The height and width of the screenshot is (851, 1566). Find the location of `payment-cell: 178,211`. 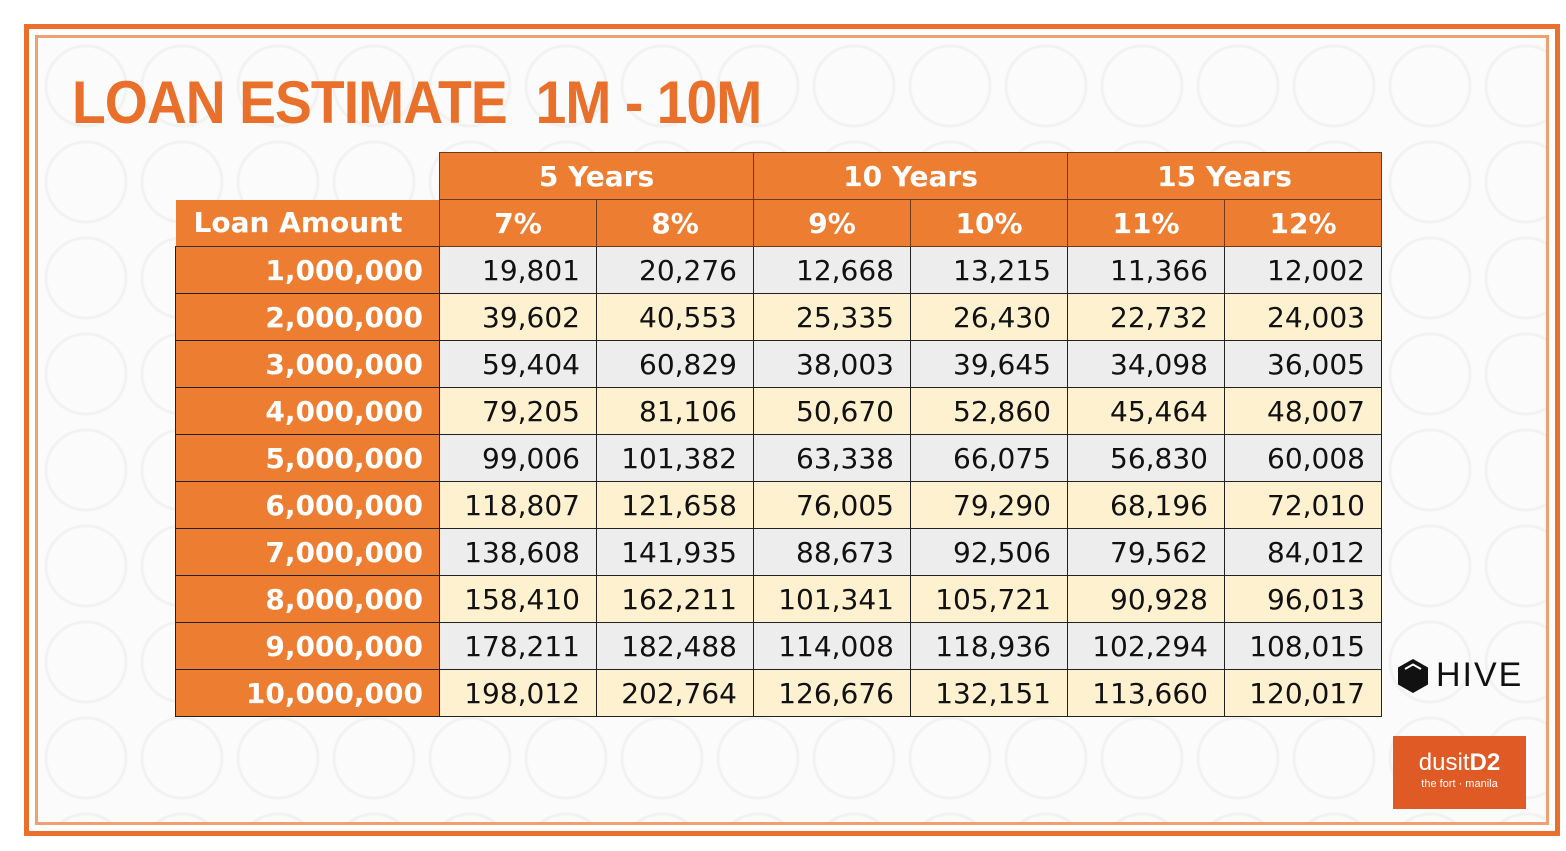

payment-cell: 178,211 is located at coordinates (518, 646).